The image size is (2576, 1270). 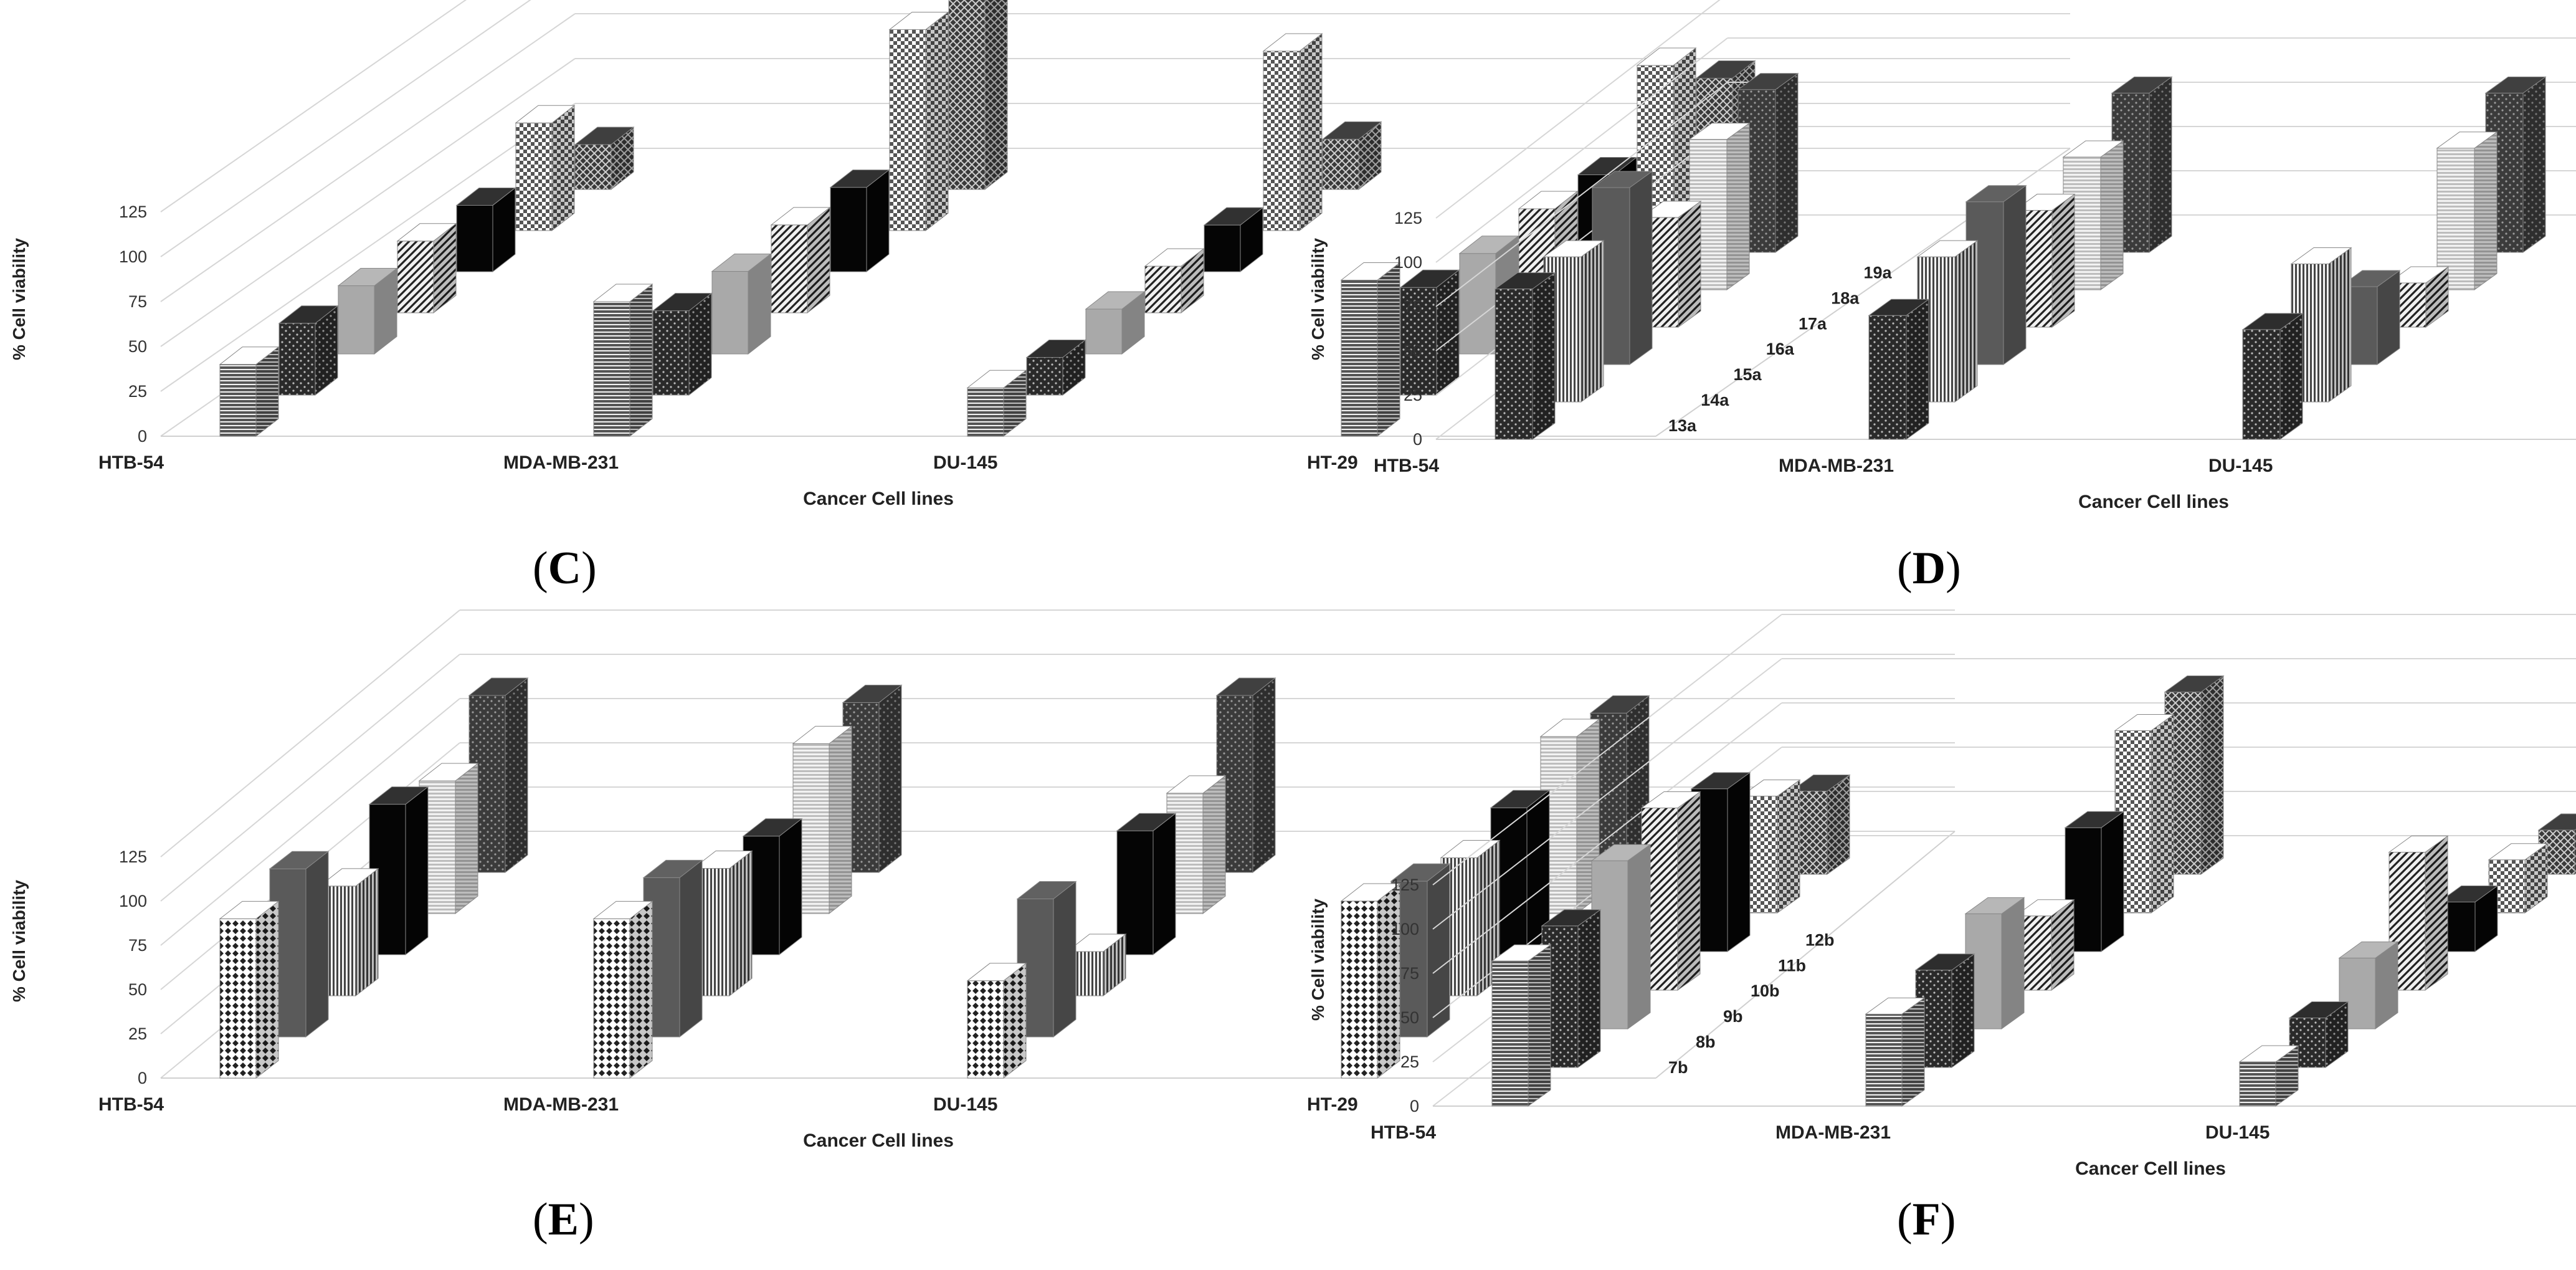 I want to click on series-label: 15a, so click(x=1748, y=374).